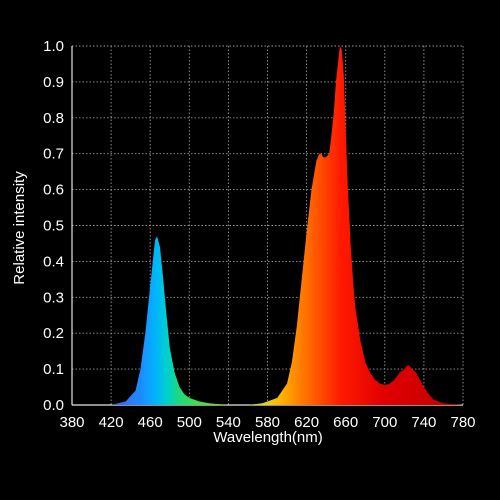 This screenshot has width=500, height=500. Describe the element at coordinates (53, 118) in the screenshot. I see `y-tick-label: 0.8` at that location.